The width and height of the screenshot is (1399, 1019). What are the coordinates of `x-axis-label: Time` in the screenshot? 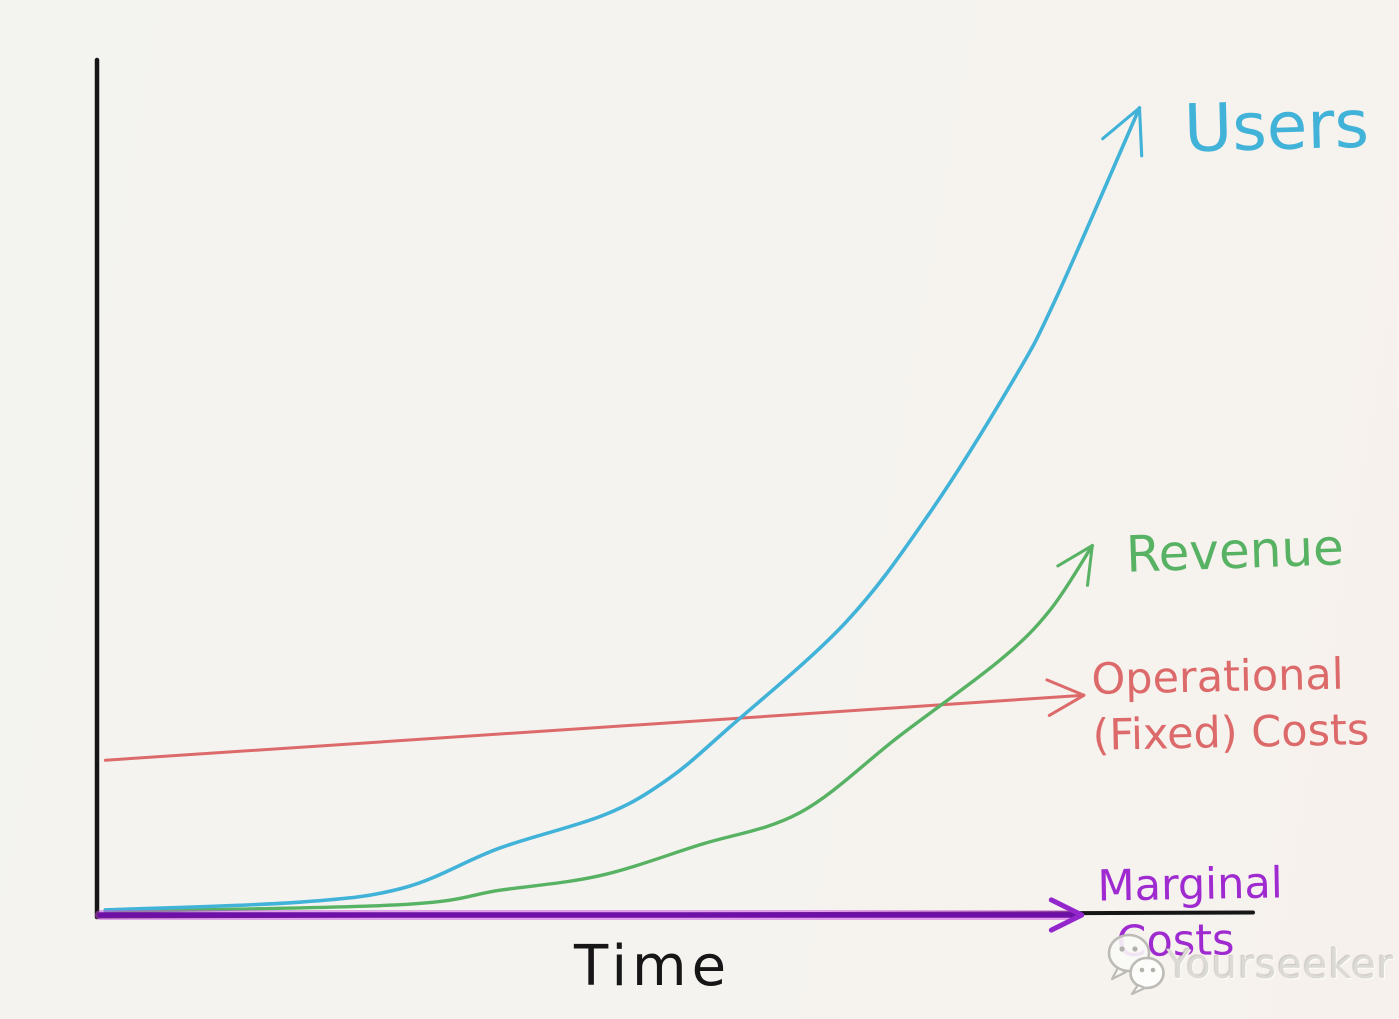 It's located at (653, 966).